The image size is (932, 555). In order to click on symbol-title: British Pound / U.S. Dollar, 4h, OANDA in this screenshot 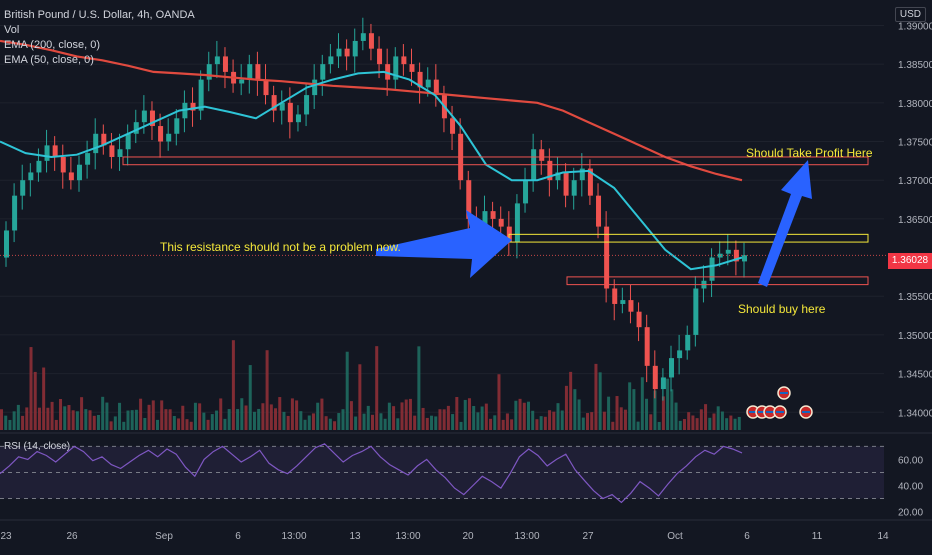, I will do `click(99, 15)`.